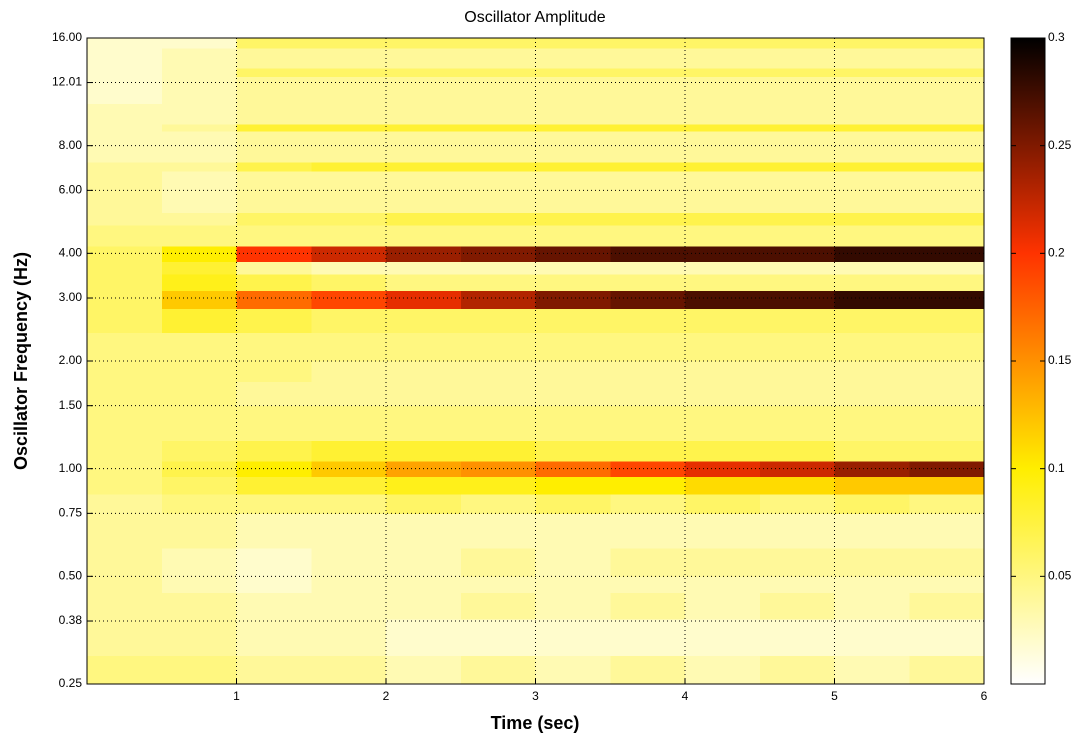 The width and height of the screenshot is (1080, 740). What do you see at coordinates (71, 190) in the screenshot?
I see `y-tick-label: 6.00` at bounding box center [71, 190].